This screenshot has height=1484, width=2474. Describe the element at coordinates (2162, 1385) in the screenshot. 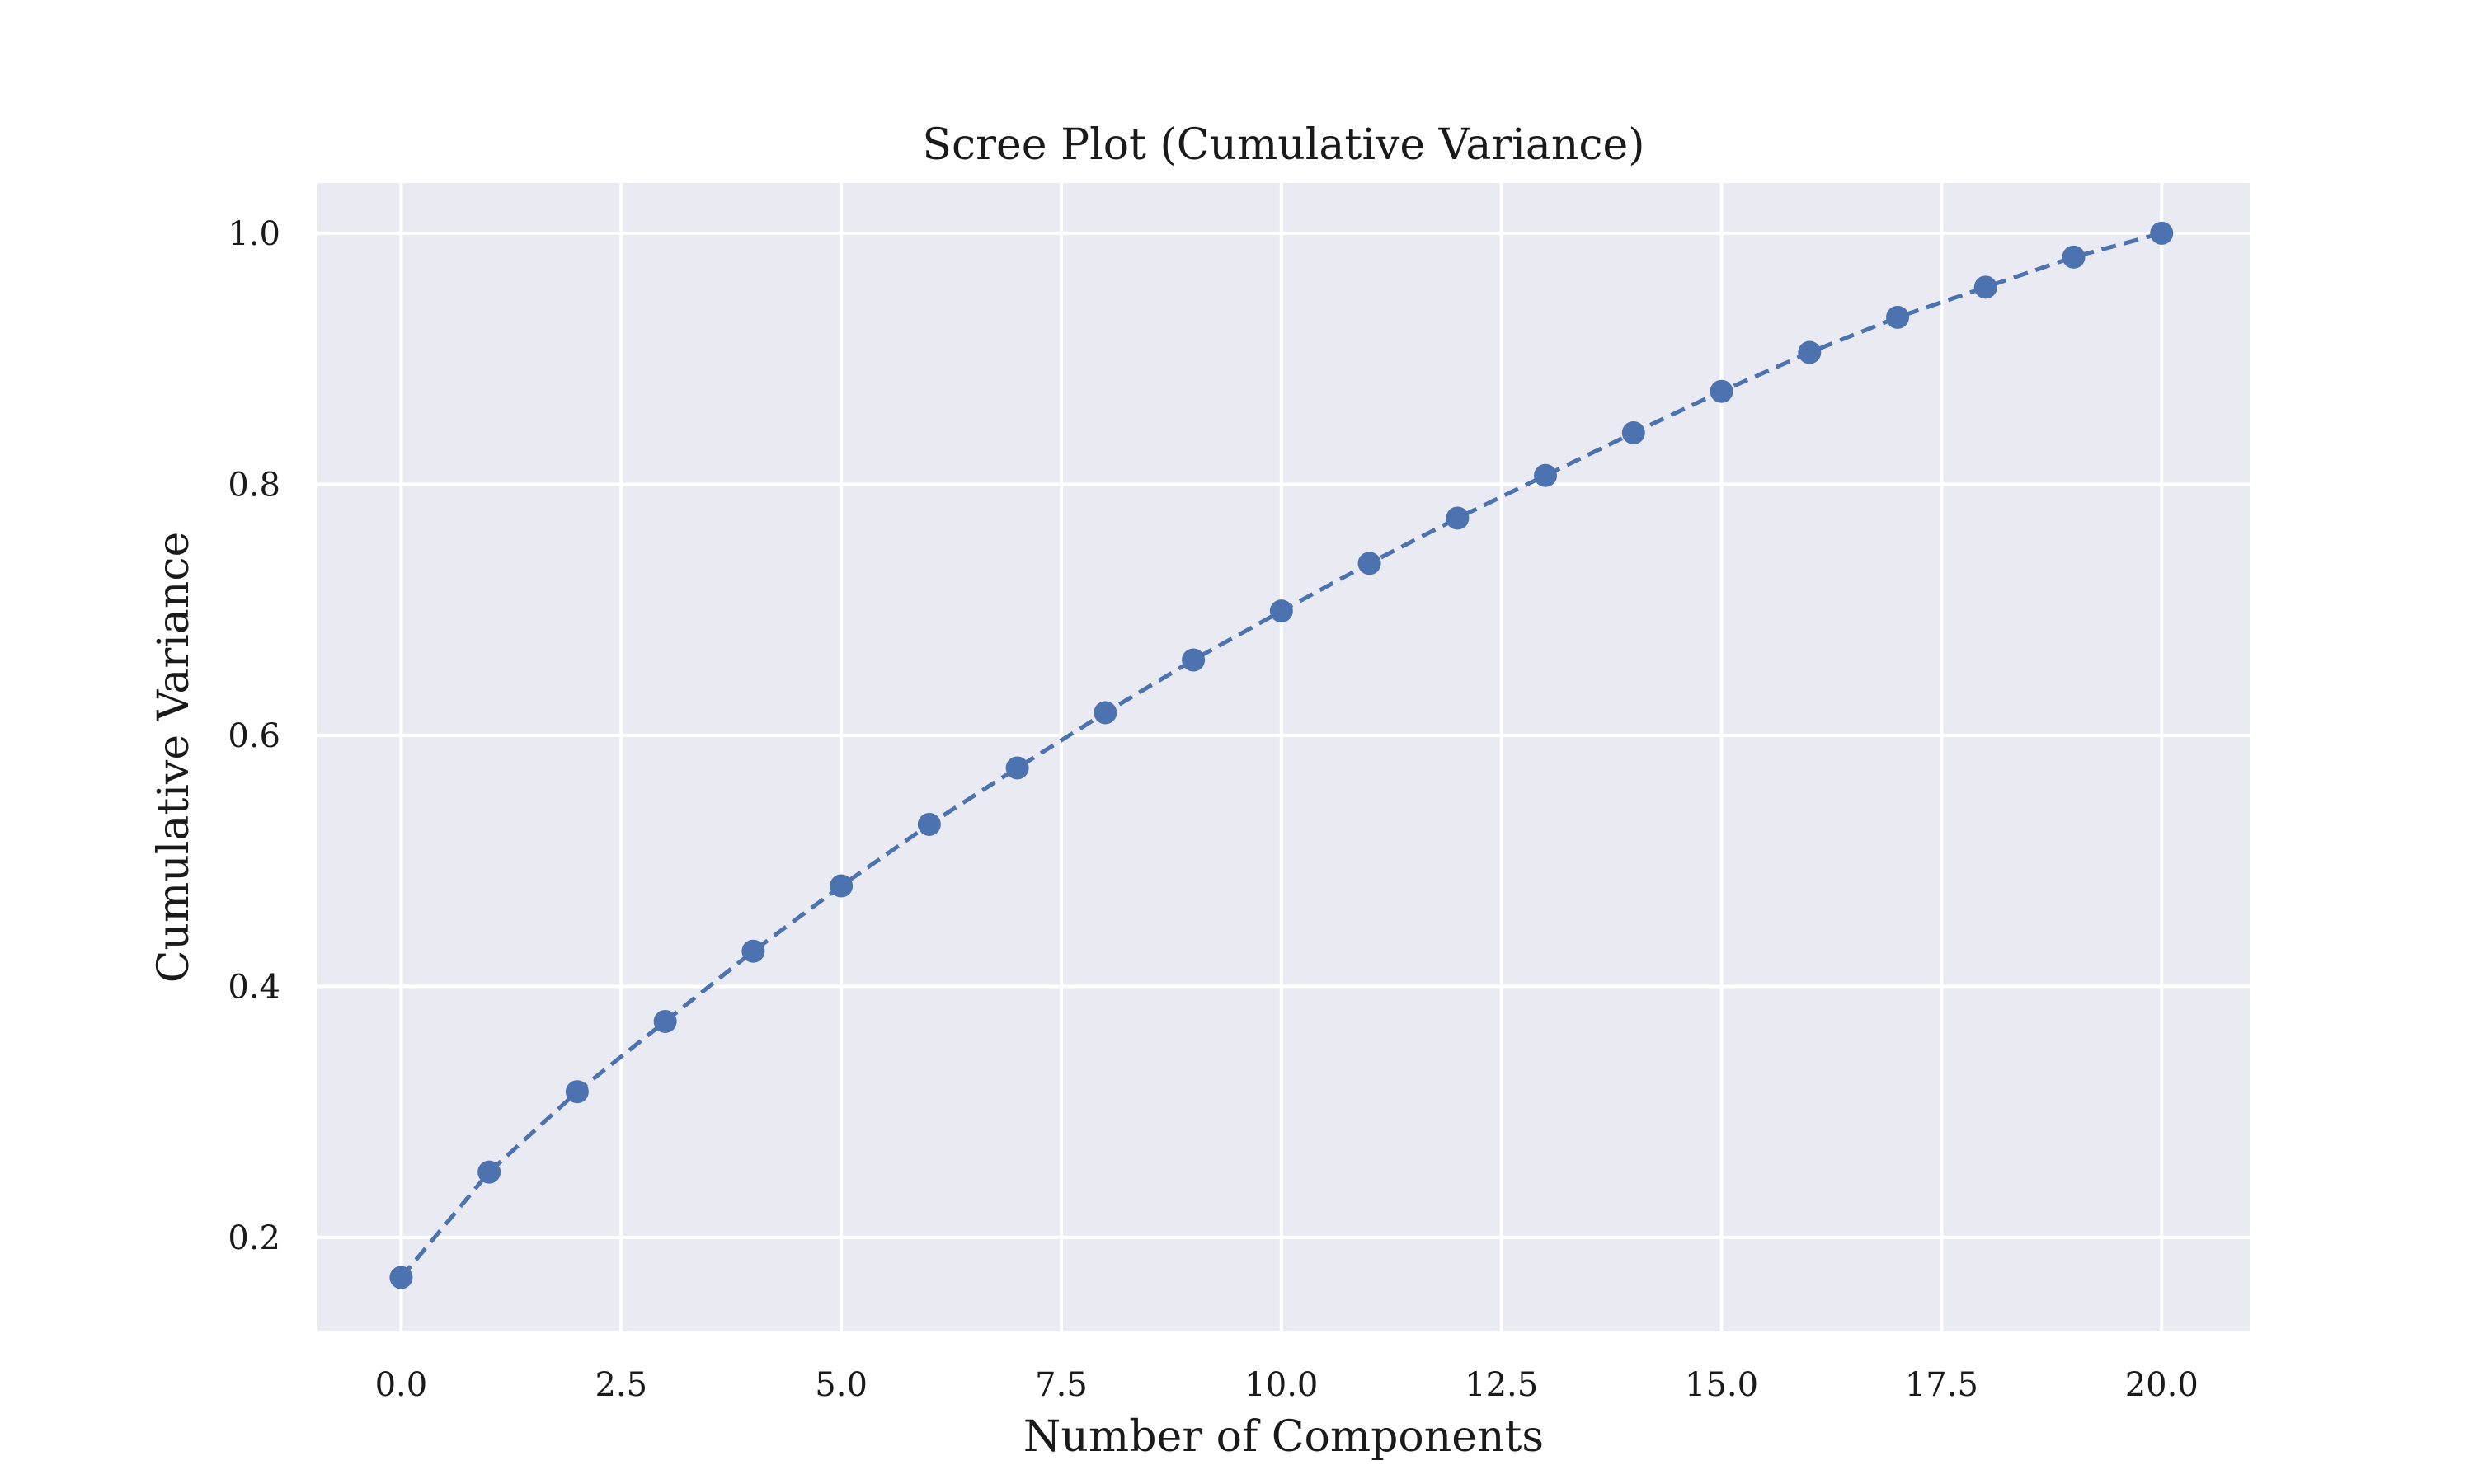

I see `x-tick-label: 20.0` at that location.